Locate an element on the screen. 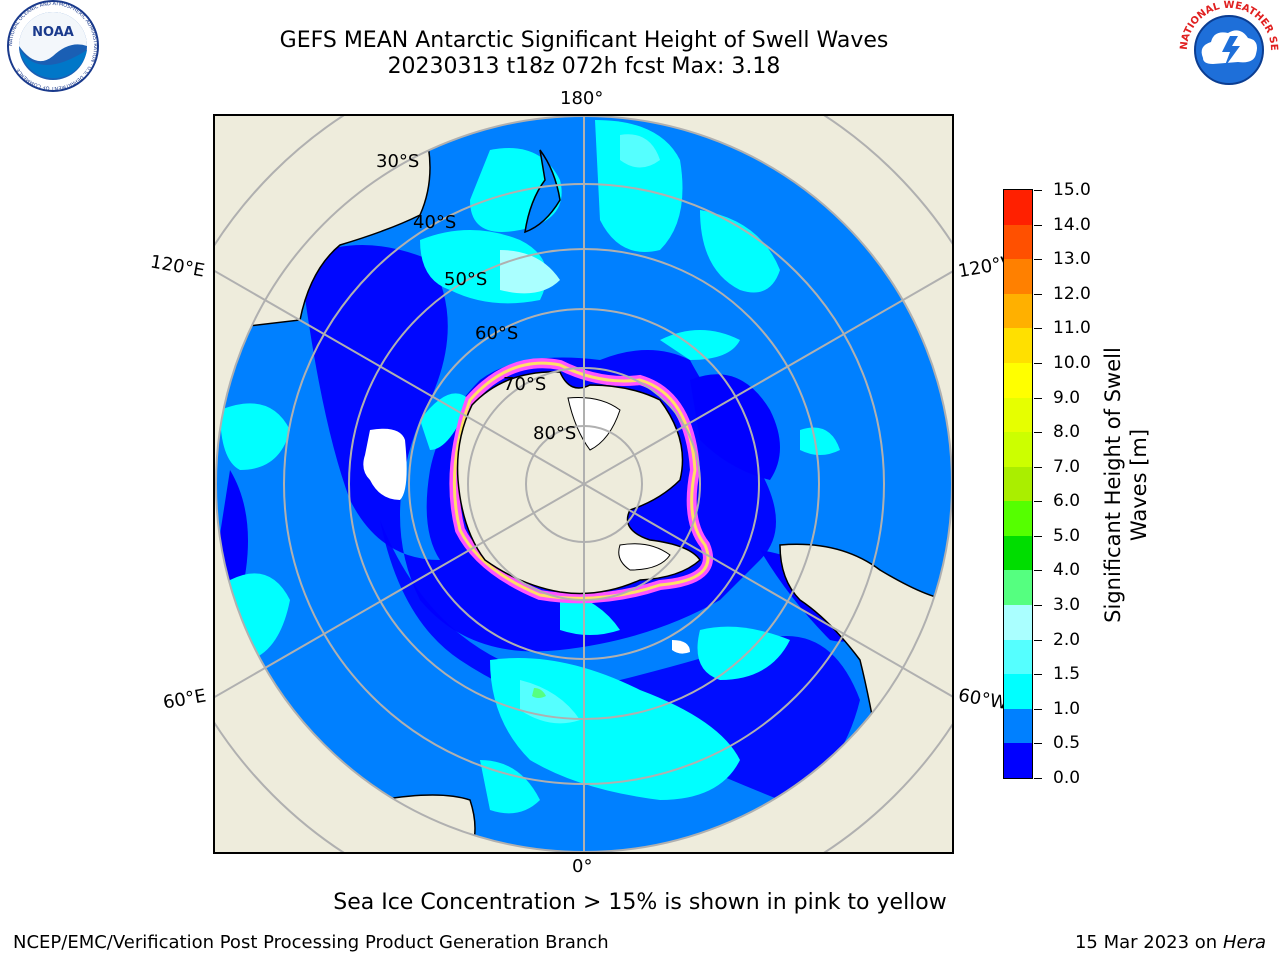 The height and width of the screenshot is (960, 1280). colorbar-tick-label: 5.0 is located at coordinates (1067, 535).